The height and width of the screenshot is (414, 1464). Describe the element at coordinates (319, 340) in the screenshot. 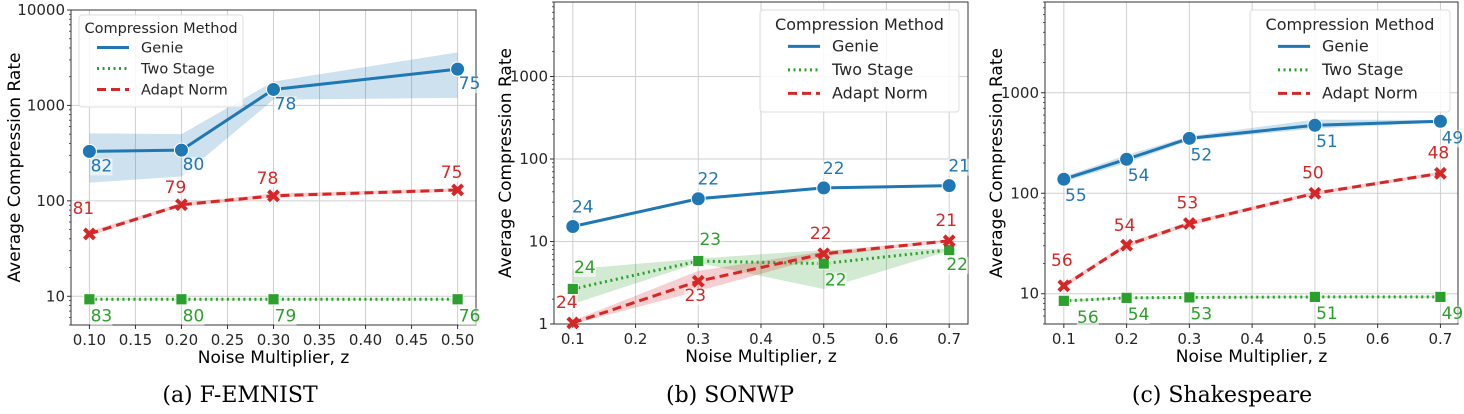

I see `x-tick-label: 0.35` at that location.